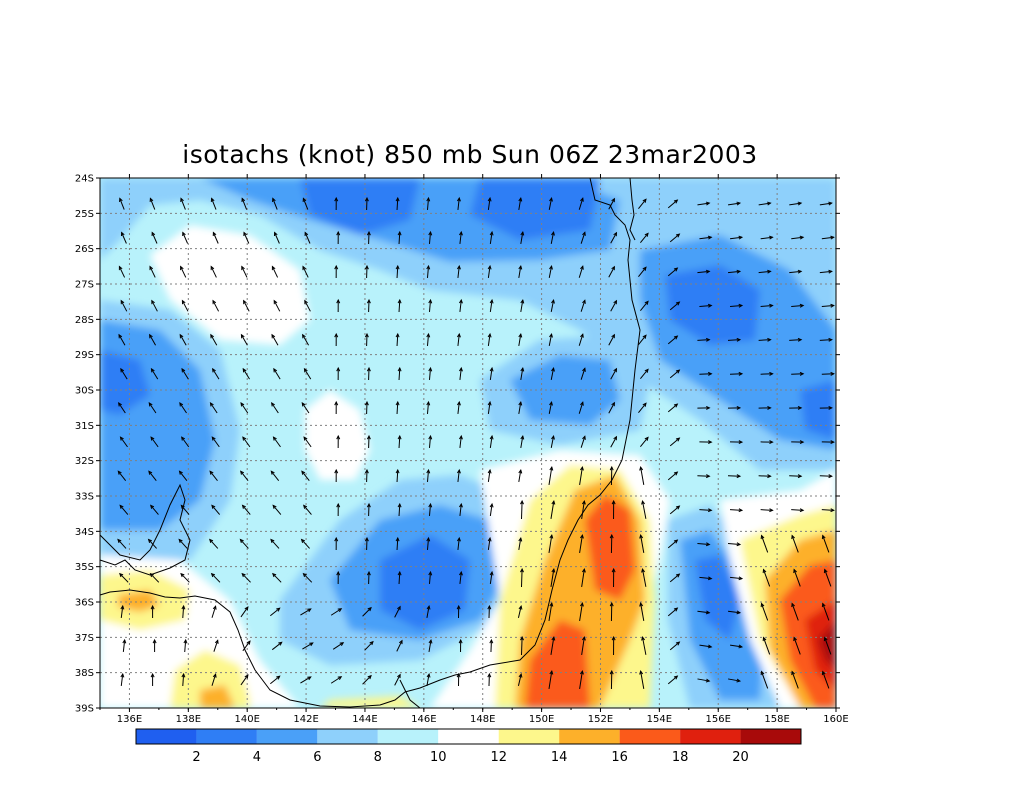 The width and height of the screenshot is (1024, 800). Describe the element at coordinates (84, 391) in the screenshot. I see `lat-tick-label: 30S` at that location.